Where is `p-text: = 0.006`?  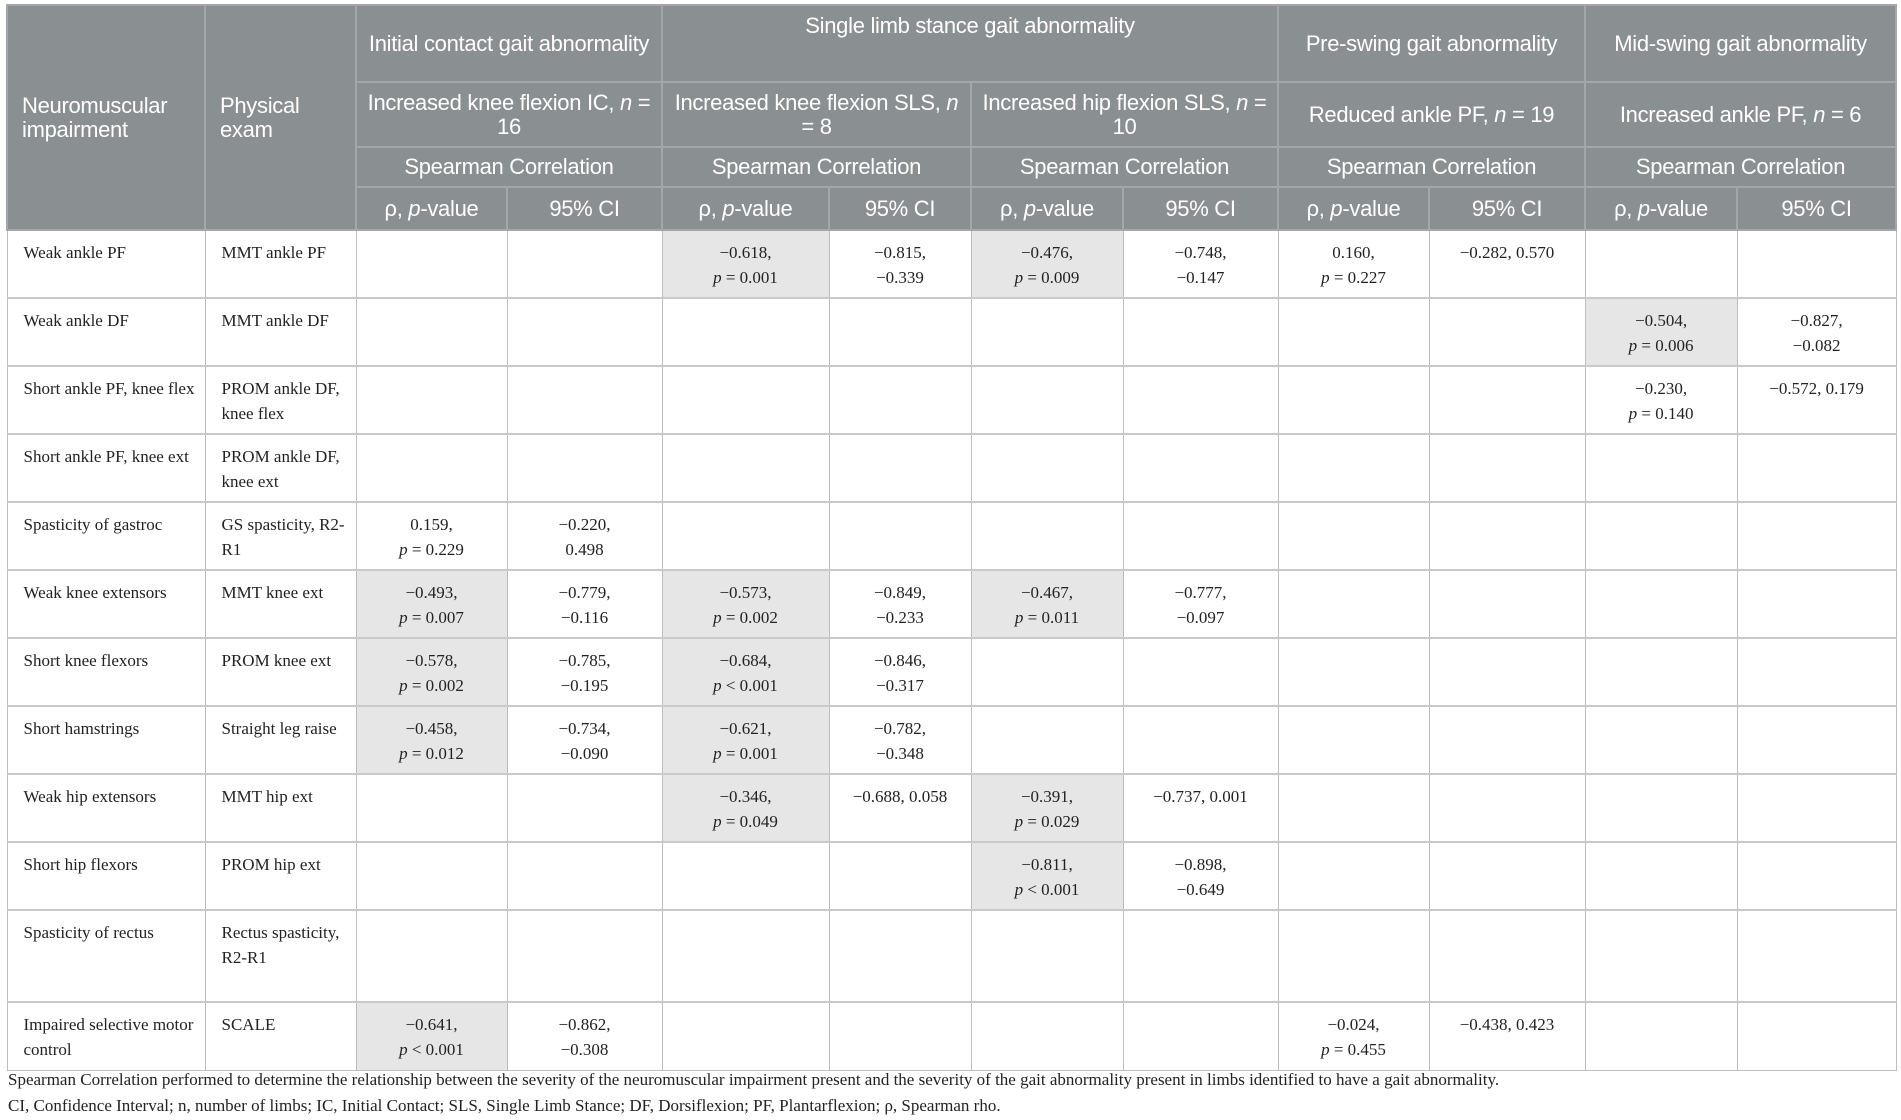 p-text: = 0.006 is located at coordinates (1667, 345).